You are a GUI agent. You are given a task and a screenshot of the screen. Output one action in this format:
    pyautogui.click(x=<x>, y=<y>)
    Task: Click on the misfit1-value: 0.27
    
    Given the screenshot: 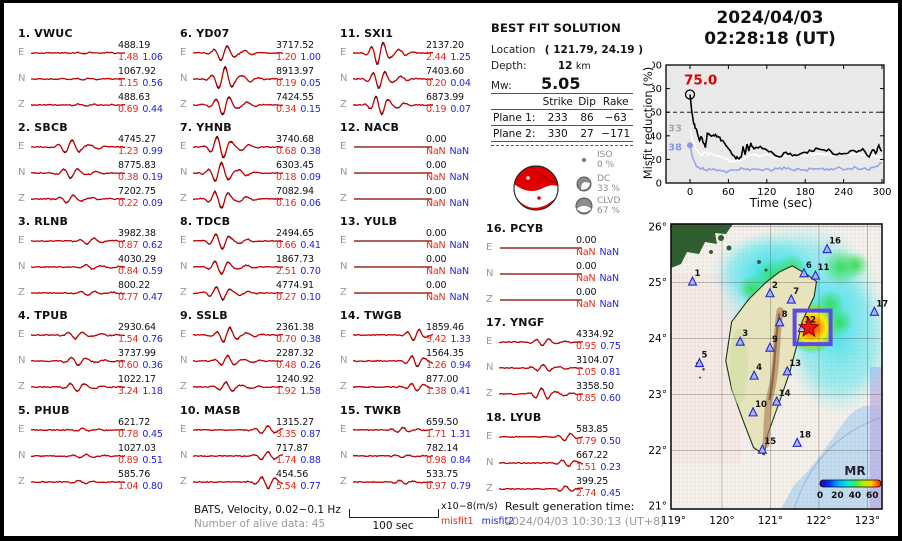 What is the action you would take?
    pyautogui.click(x=286, y=297)
    